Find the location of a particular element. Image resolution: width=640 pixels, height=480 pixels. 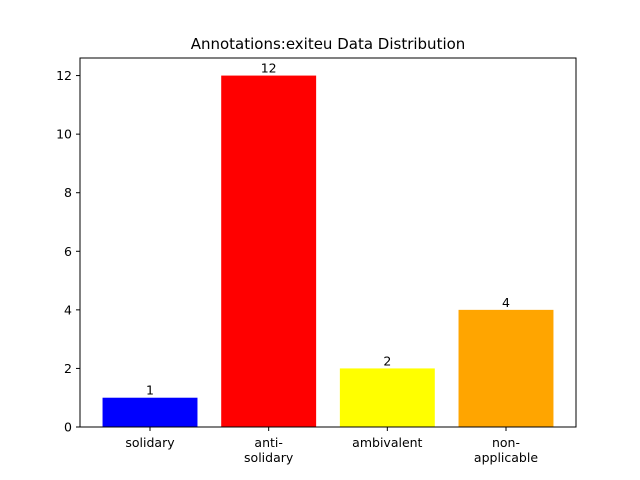

chart-title: Annotations:exiteu Data Distribution is located at coordinates (328, 44).